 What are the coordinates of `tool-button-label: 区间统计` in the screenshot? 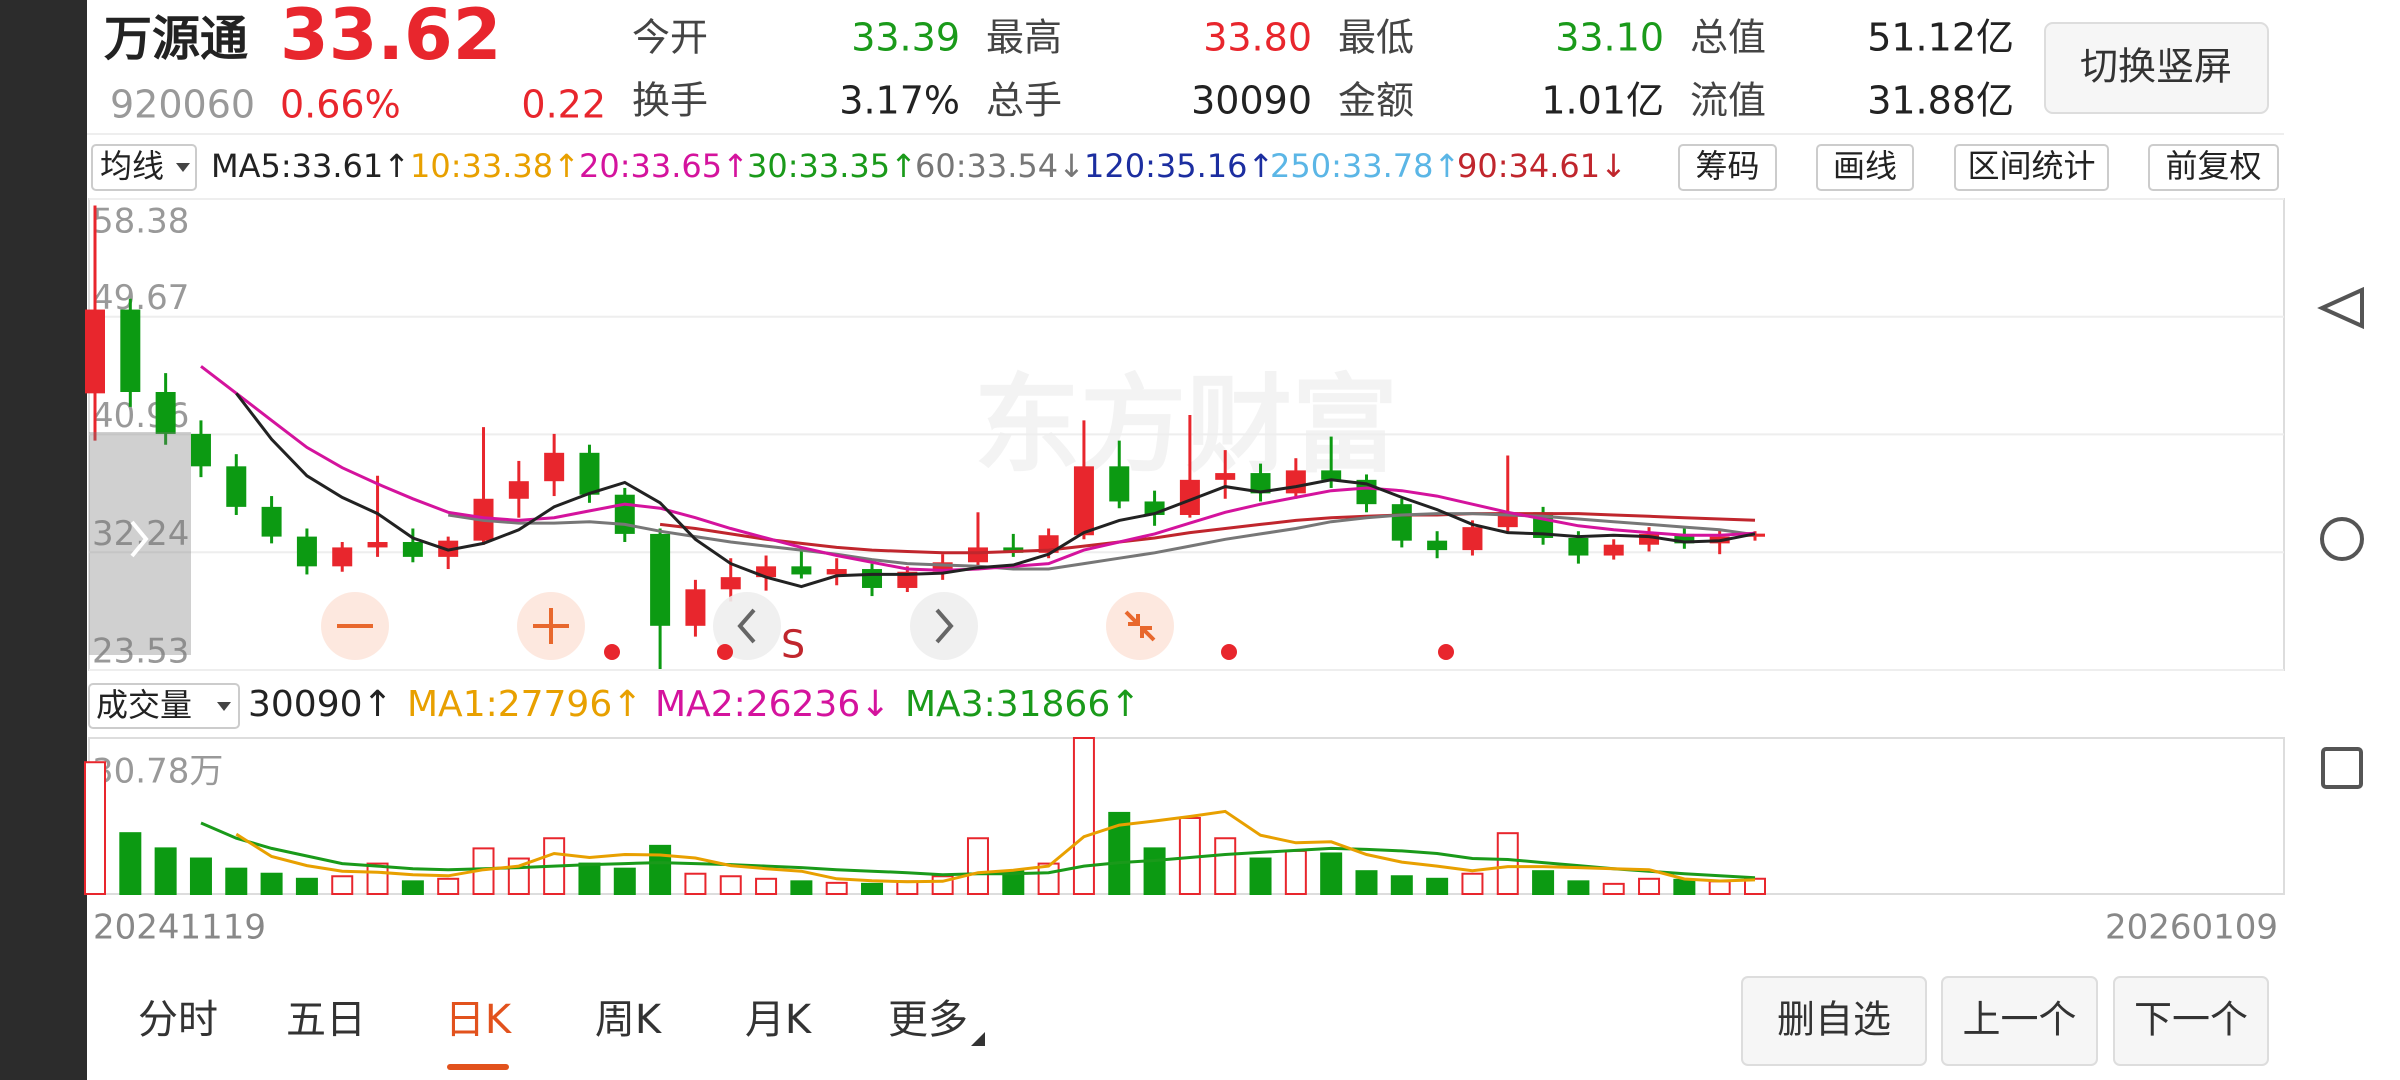 It's located at (2031, 166).